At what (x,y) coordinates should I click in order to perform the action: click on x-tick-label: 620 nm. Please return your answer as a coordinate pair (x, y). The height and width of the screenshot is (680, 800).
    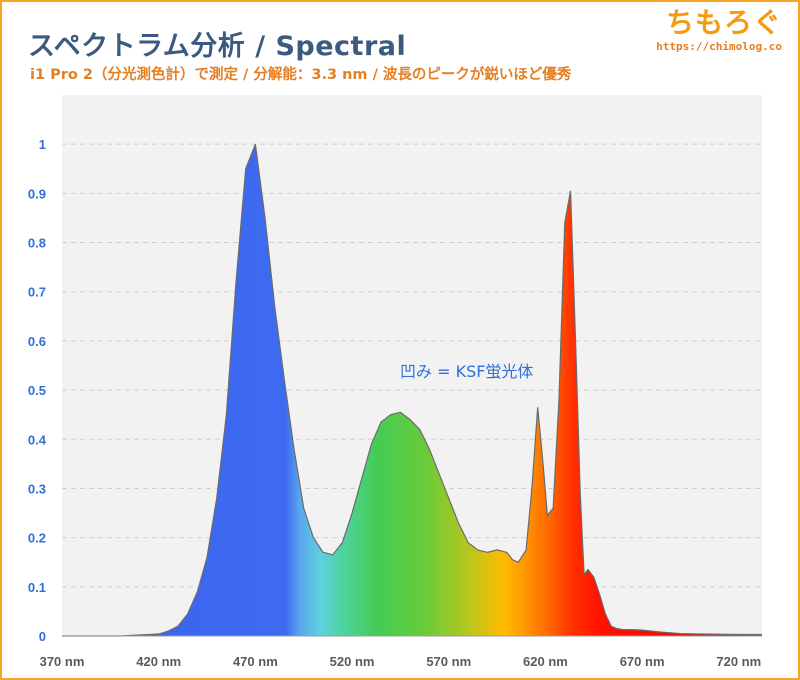
    Looking at the image, I should click on (545, 661).